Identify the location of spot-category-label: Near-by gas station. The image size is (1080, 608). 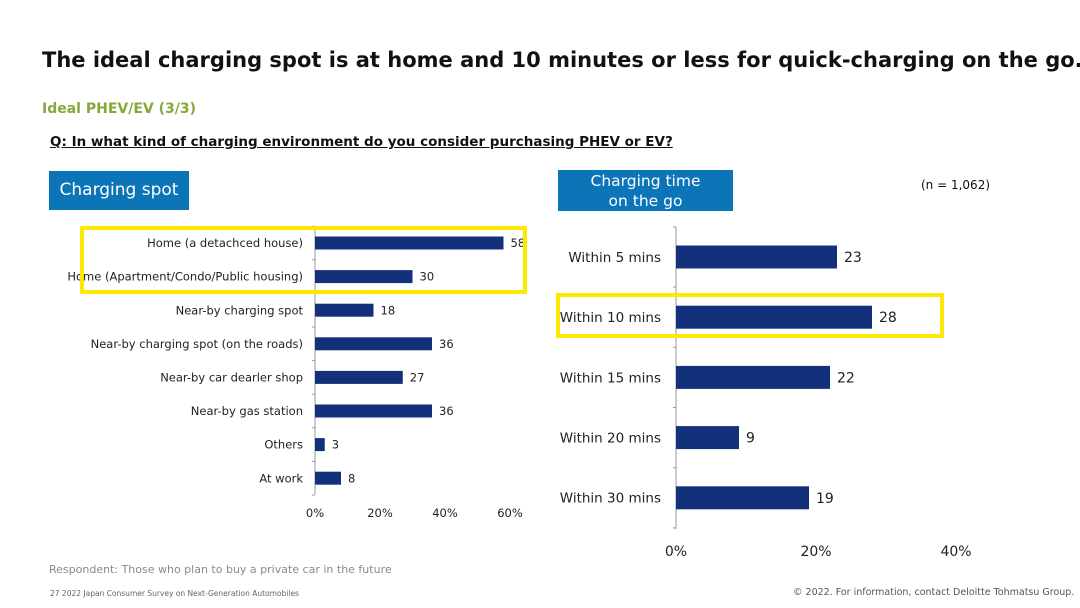
(247, 411).